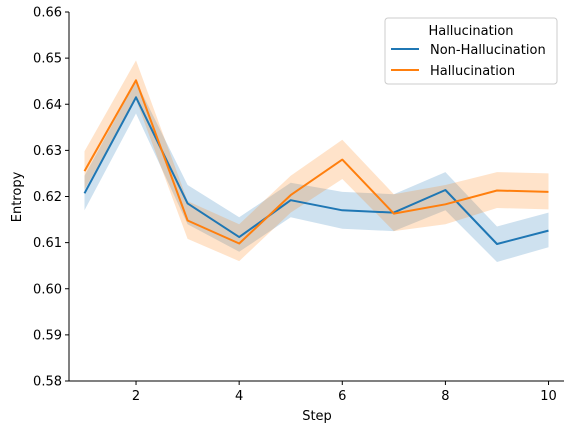 This screenshot has height=423, width=564. I want to click on legend-label-non-hallucination: Non-Hallucination, so click(488, 50).